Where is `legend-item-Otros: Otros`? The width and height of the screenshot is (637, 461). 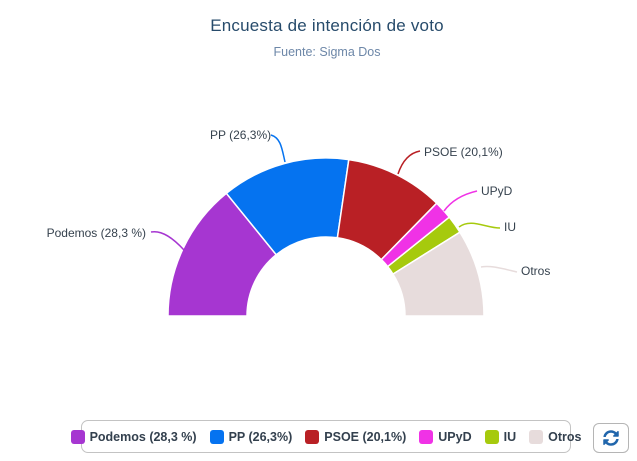 legend-item-Otros: Otros is located at coordinates (555, 436).